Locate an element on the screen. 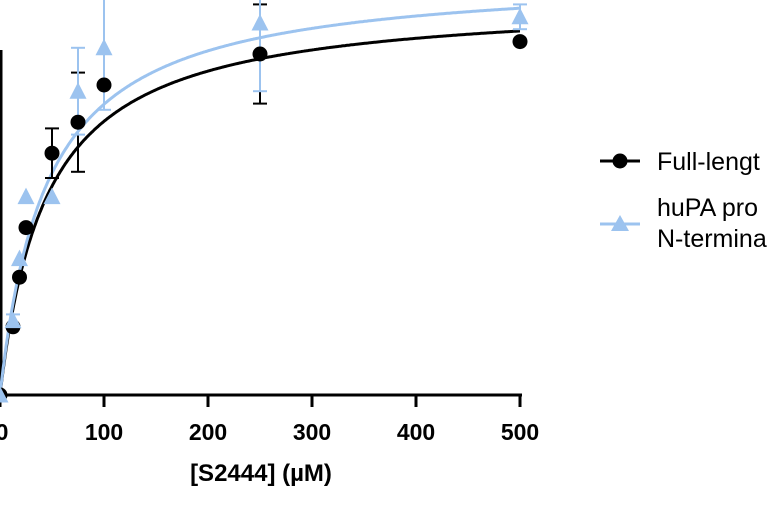 The width and height of the screenshot is (770, 513). x-tick-label: 200 is located at coordinates (208, 432).